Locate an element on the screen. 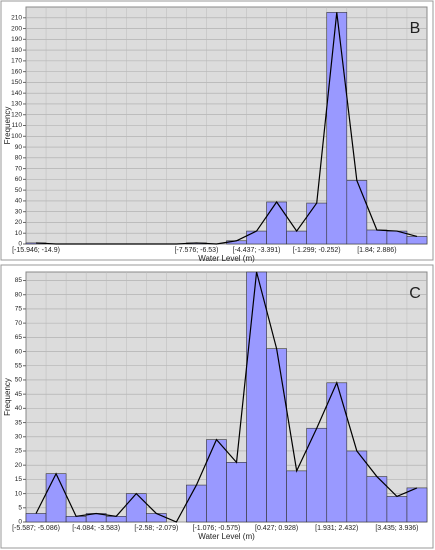  y-tick-label: 190 is located at coordinates (16, 39).